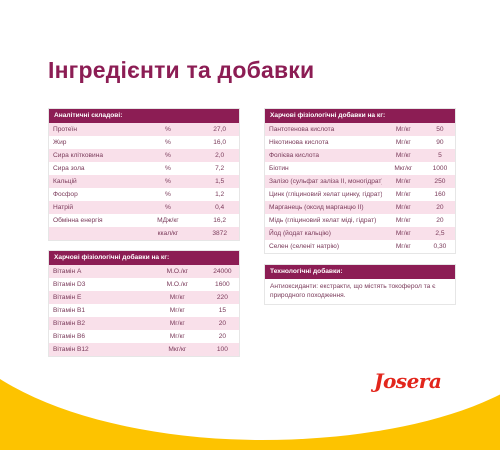 The height and width of the screenshot is (450, 500). Describe the element at coordinates (302, 129) in the screenshot. I see `row-label: Пантотенова кислота` at that location.